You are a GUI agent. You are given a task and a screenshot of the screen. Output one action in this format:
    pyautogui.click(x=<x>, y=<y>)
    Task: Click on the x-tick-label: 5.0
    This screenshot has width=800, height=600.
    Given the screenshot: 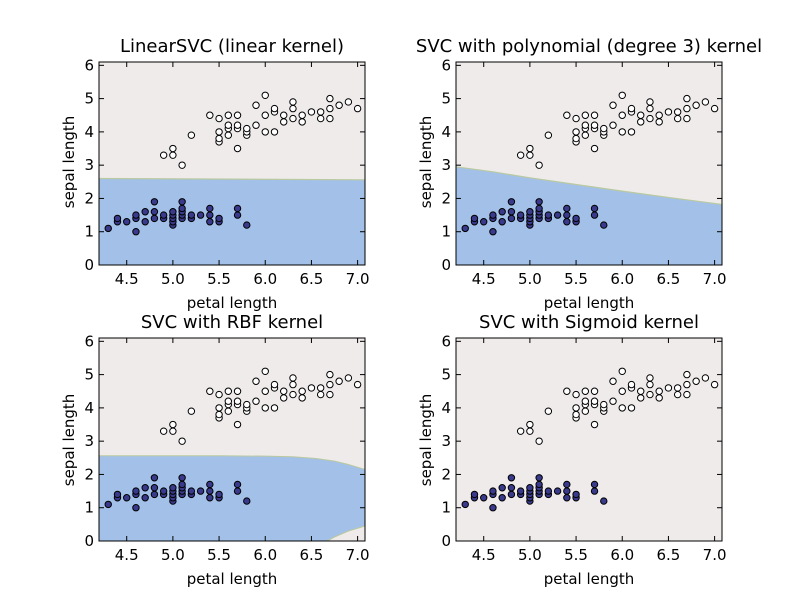 What is the action you would take?
    pyautogui.click(x=530, y=279)
    